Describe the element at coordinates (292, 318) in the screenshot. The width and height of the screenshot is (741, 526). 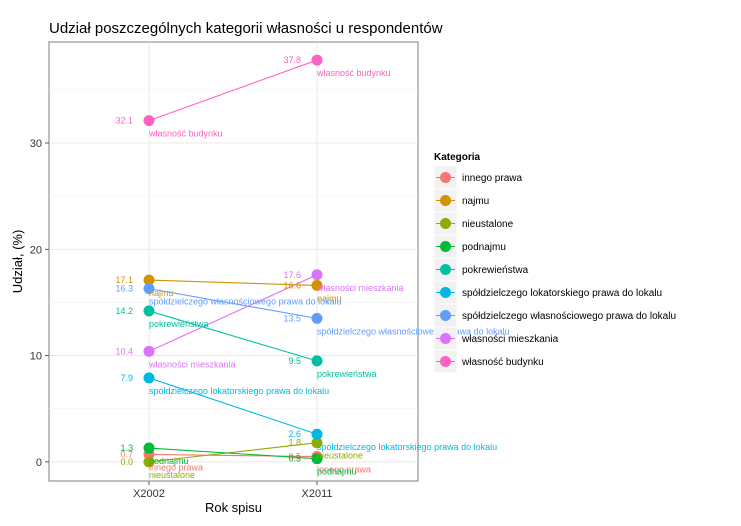
I see `value-label: 13.5` at that location.